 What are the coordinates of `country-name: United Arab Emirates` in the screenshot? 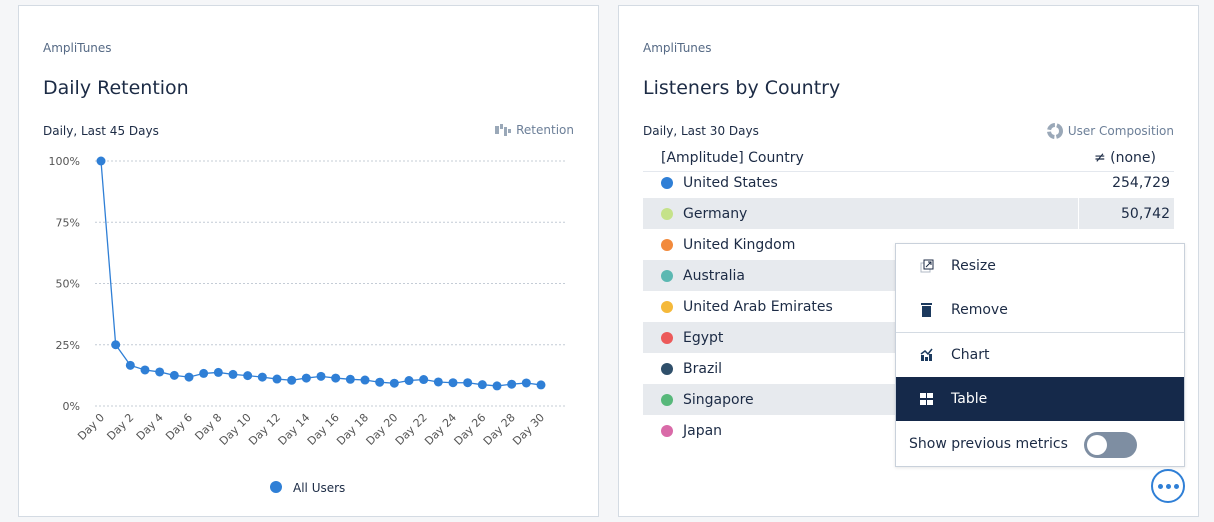 It's located at (758, 306).